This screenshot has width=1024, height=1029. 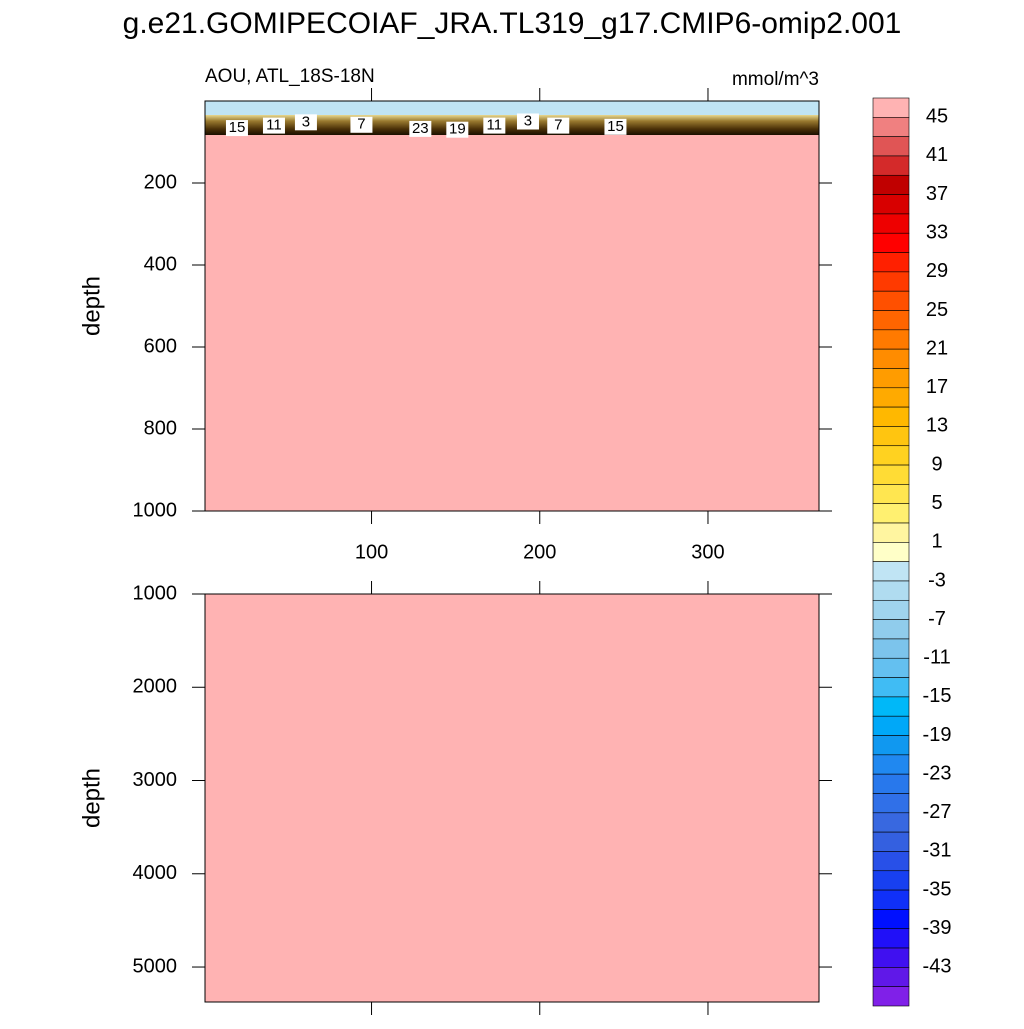 I want to click on contour-label: 3, so click(x=528, y=120).